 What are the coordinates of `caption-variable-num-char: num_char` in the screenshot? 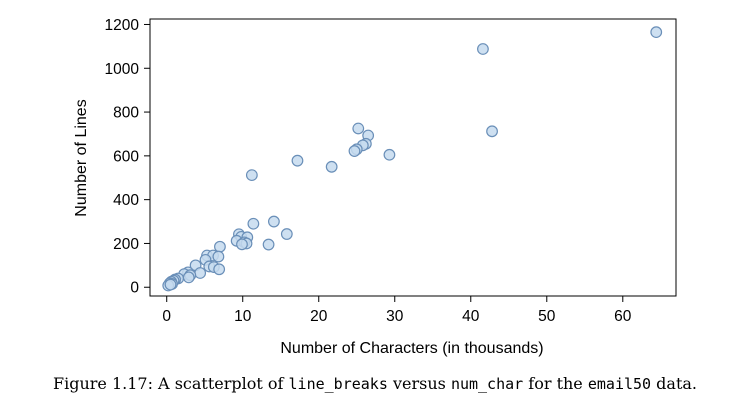 It's located at (487, 384).